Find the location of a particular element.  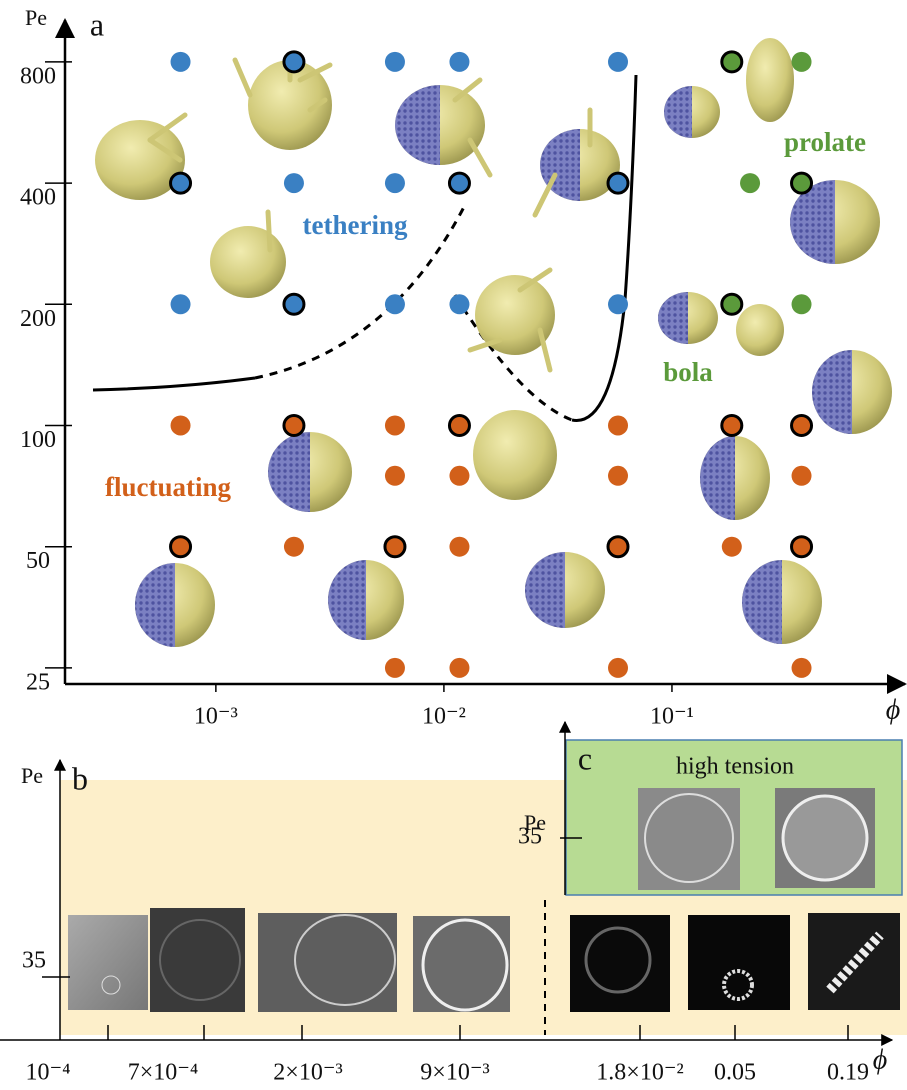

panel-label: b is located at coordinates (80, 778).